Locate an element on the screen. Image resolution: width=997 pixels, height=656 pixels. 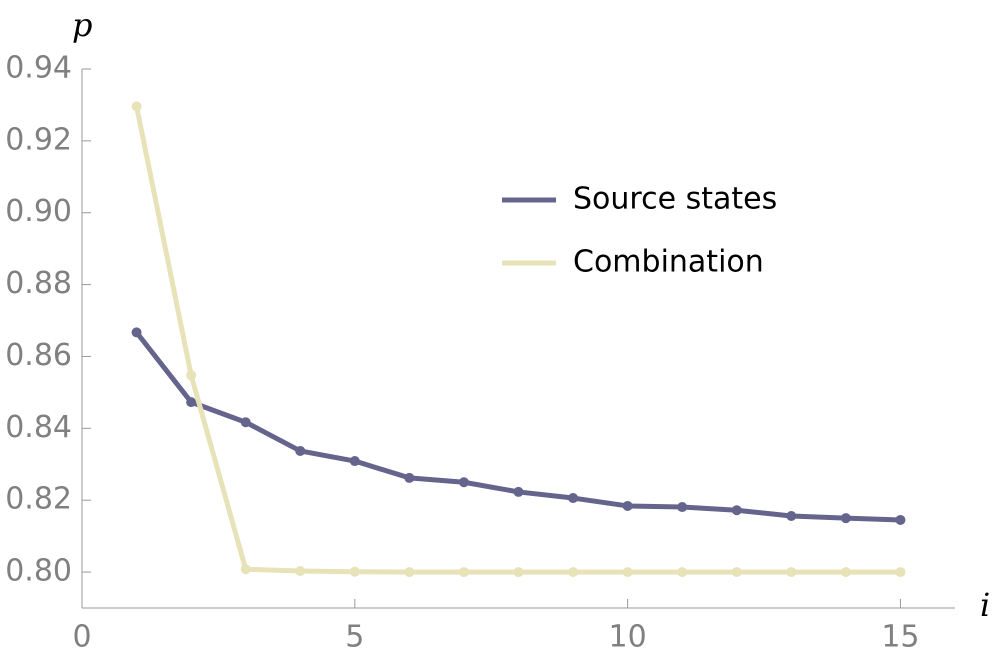
x-tick-label: 5 is located at coordinates (354, 637).